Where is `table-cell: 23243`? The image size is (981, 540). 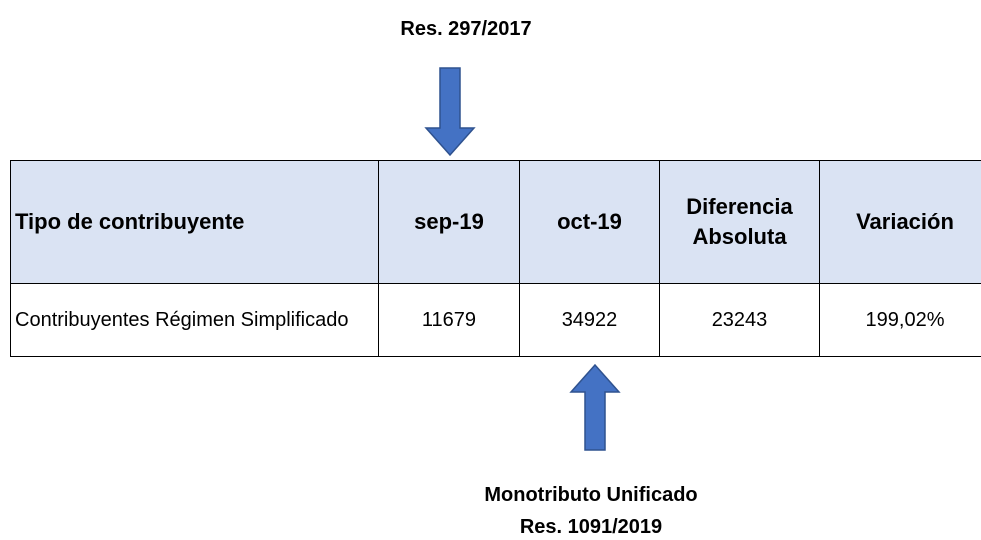 table-cell: 23243 is located at coordinates (739, 320).